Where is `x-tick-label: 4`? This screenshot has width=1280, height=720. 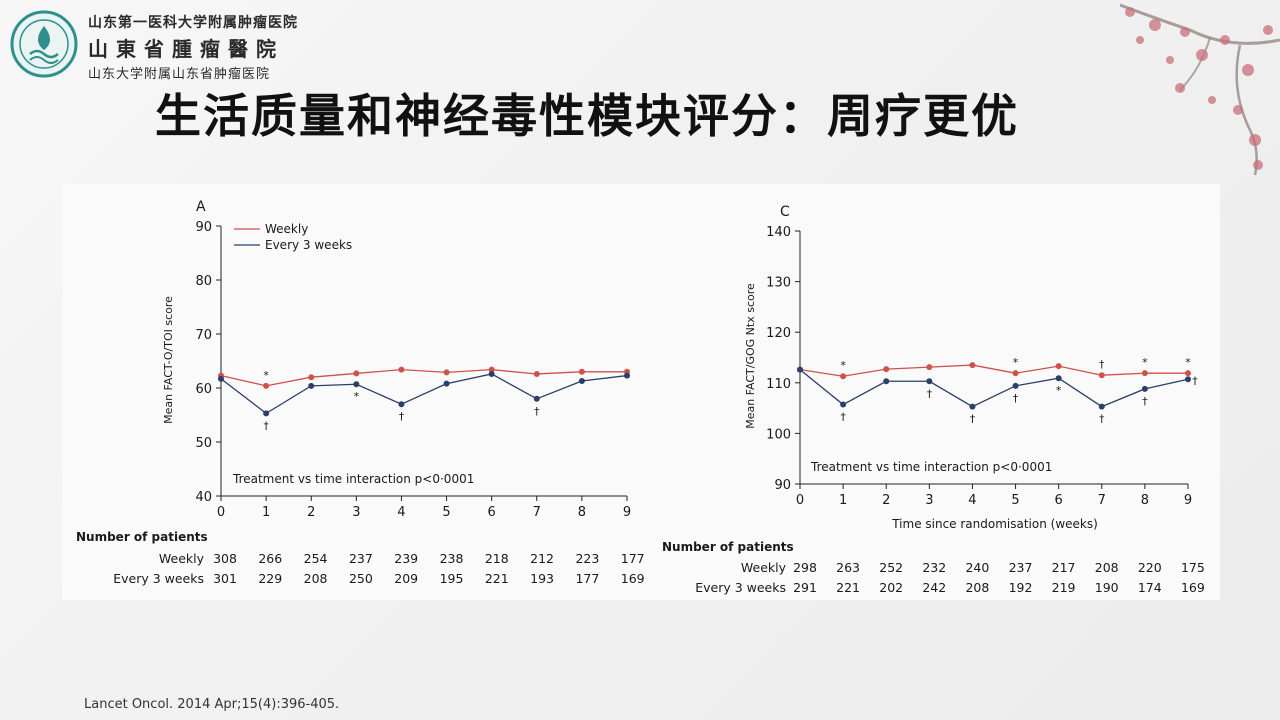
x-tick-label: 4 is located at coordinates (401, 512).